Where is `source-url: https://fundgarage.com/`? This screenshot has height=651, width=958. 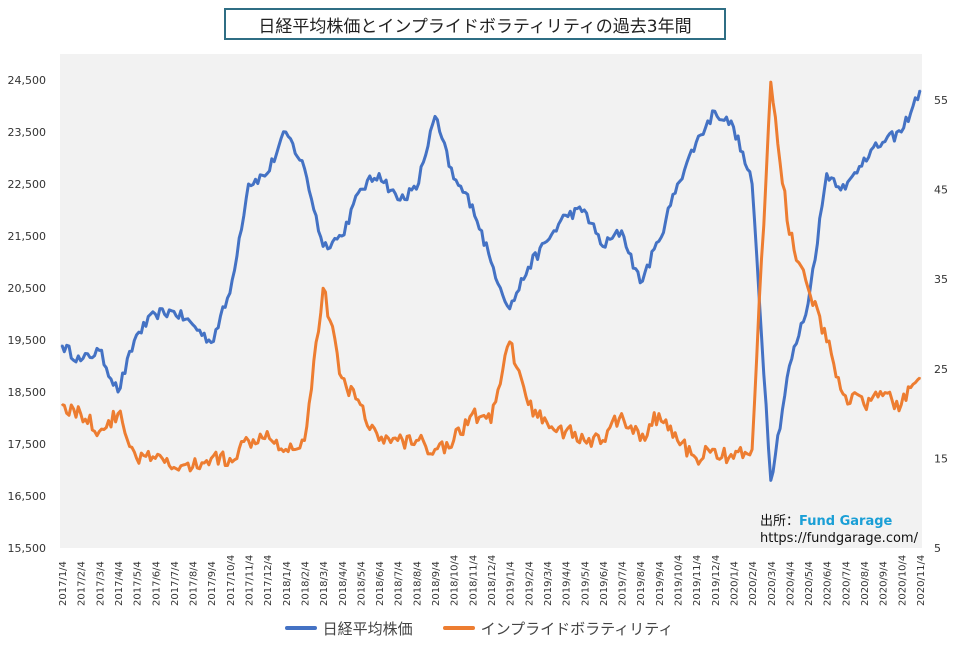
source-url: https://fundgarage.com/ is located at coordinates (839, 538).